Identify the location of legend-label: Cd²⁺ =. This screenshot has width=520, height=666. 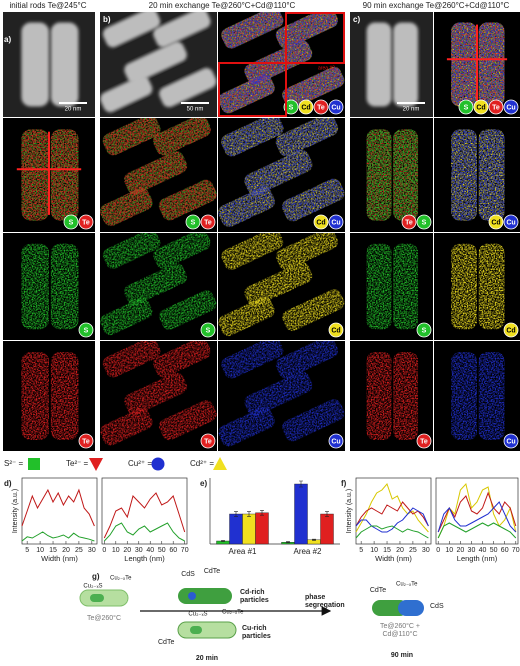
(202, 463).